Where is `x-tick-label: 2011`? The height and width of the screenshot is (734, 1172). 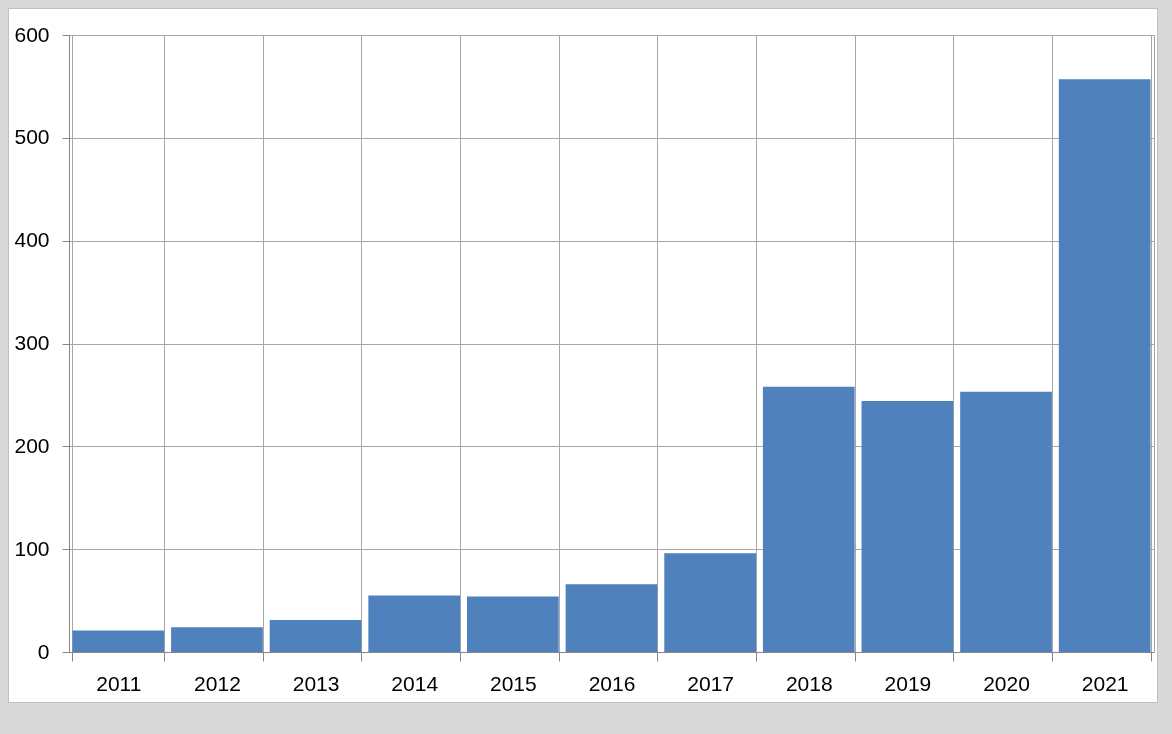 x-tick-label: 2011 is located at coordinates (119, 683).